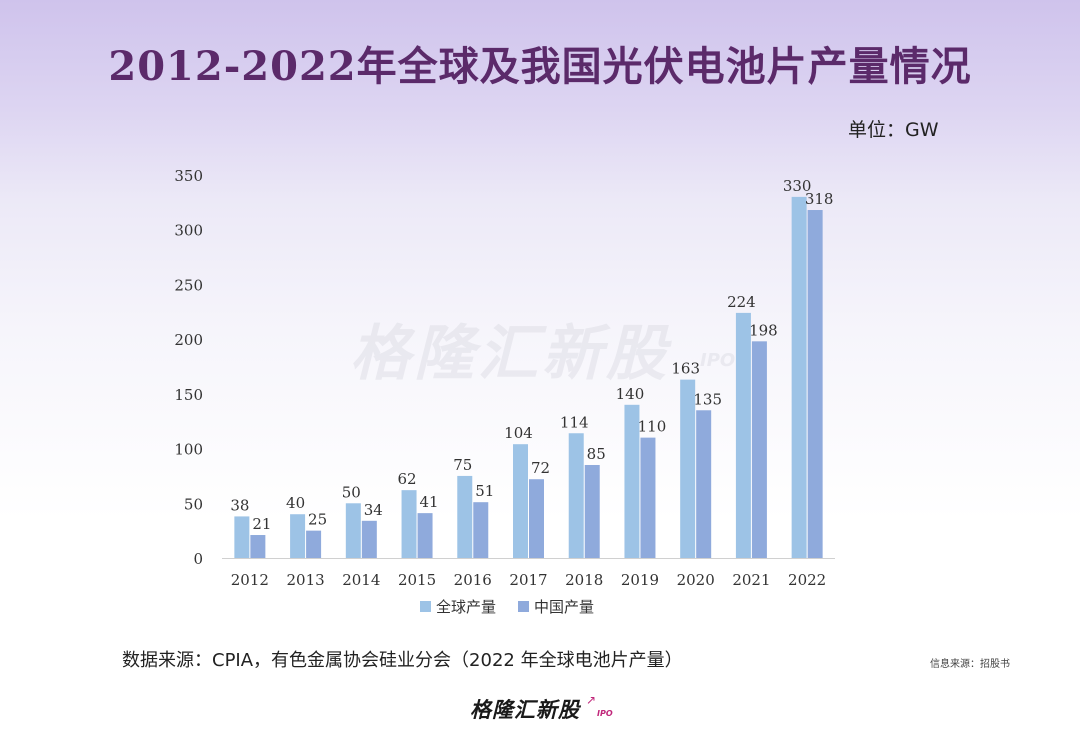 The width and height of the screenshot is (1080, 751). I want to click on data-label-global: 163, so click(685, 369).